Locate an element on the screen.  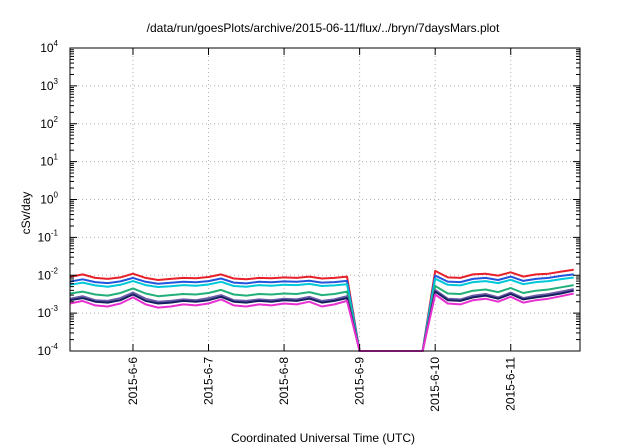
series-layer is located at coordinates (321, 310).